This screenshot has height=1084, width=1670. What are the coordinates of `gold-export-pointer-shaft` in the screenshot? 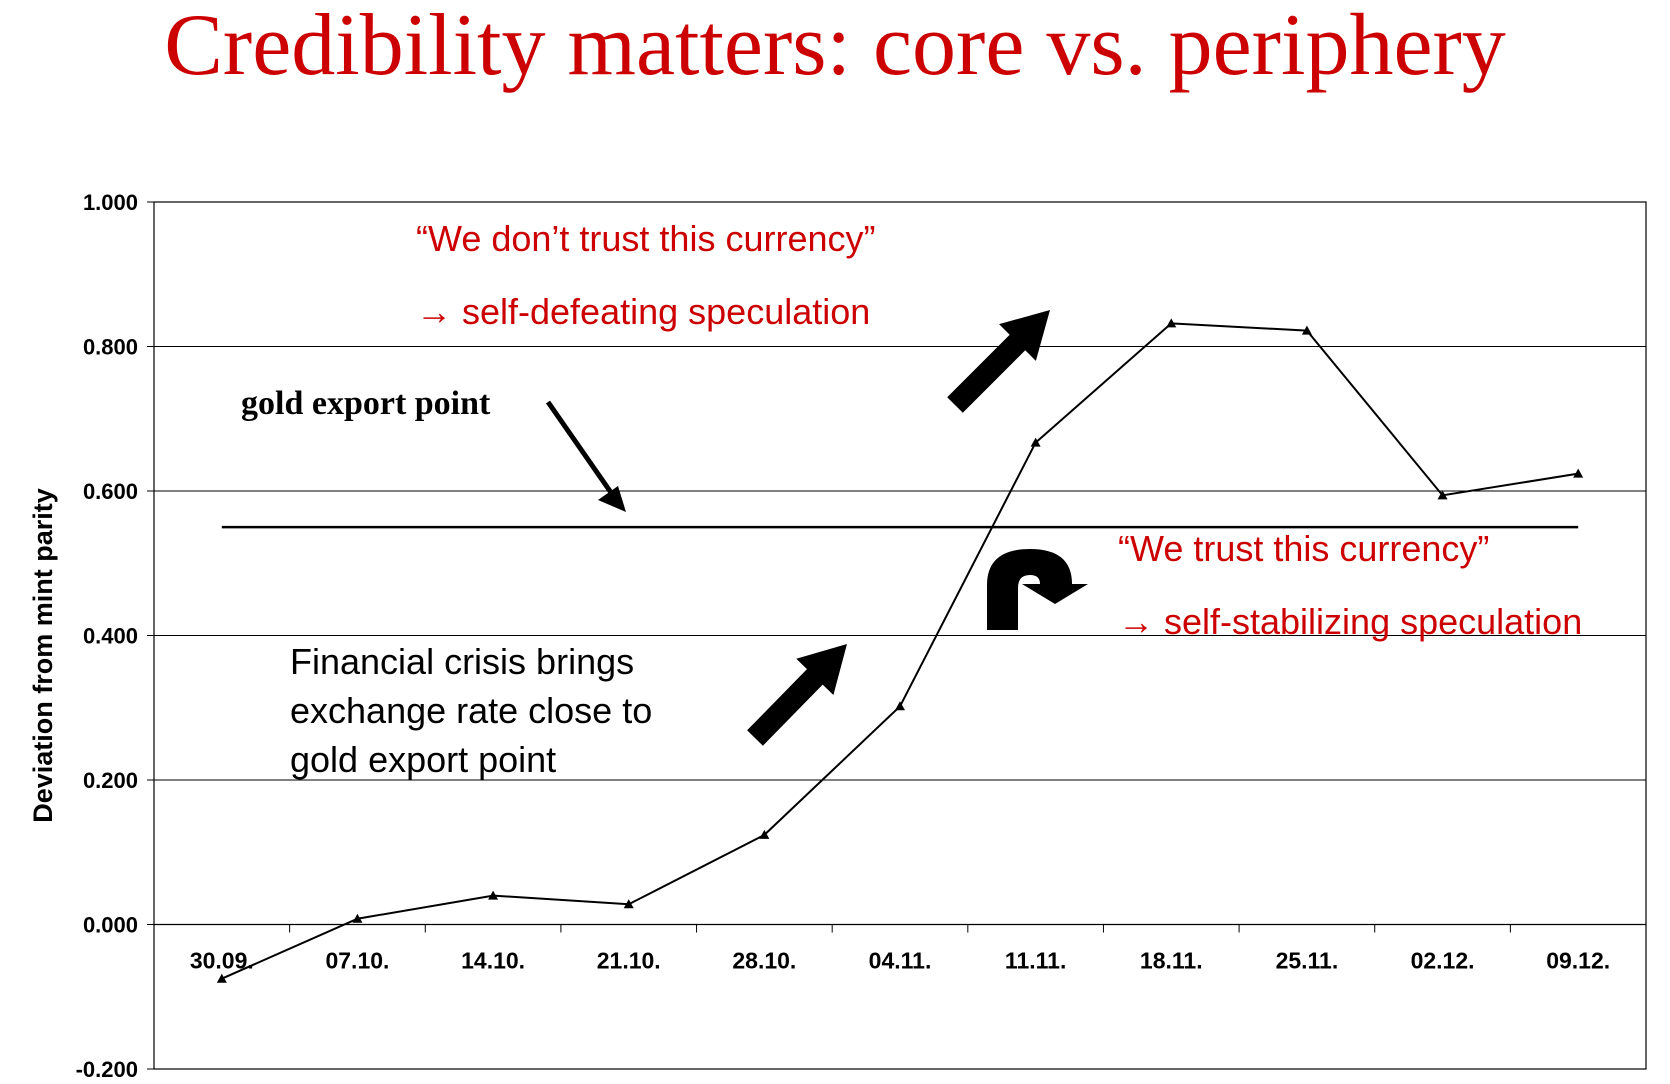 It's located at (580, 448).